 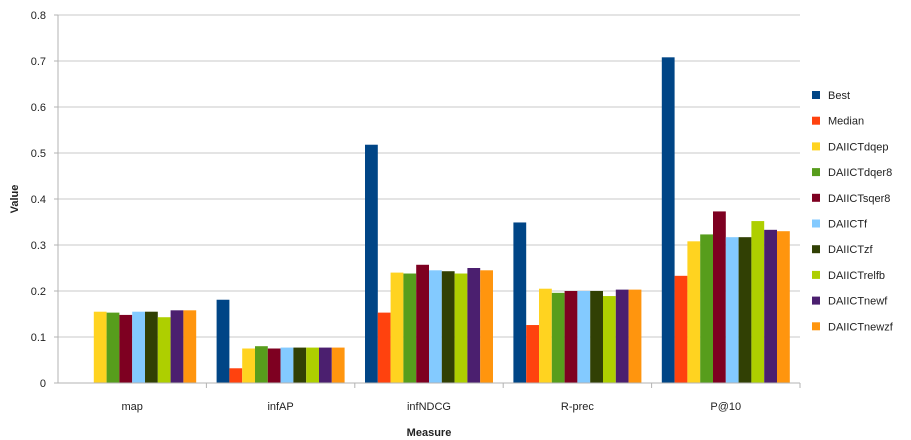 I want to click on legend-label: DAIICTnewf, so click(x=858, y=302).